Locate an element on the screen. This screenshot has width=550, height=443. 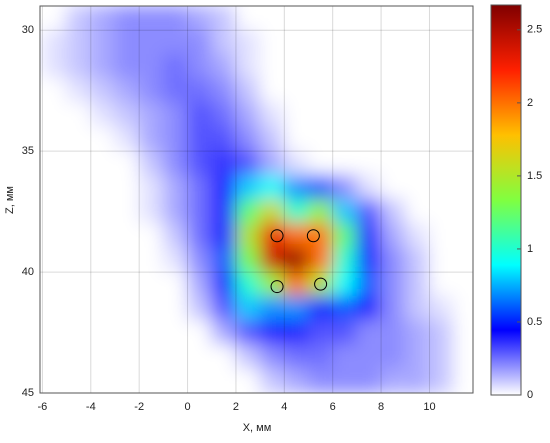
marker is located at coordinates (277, 236).